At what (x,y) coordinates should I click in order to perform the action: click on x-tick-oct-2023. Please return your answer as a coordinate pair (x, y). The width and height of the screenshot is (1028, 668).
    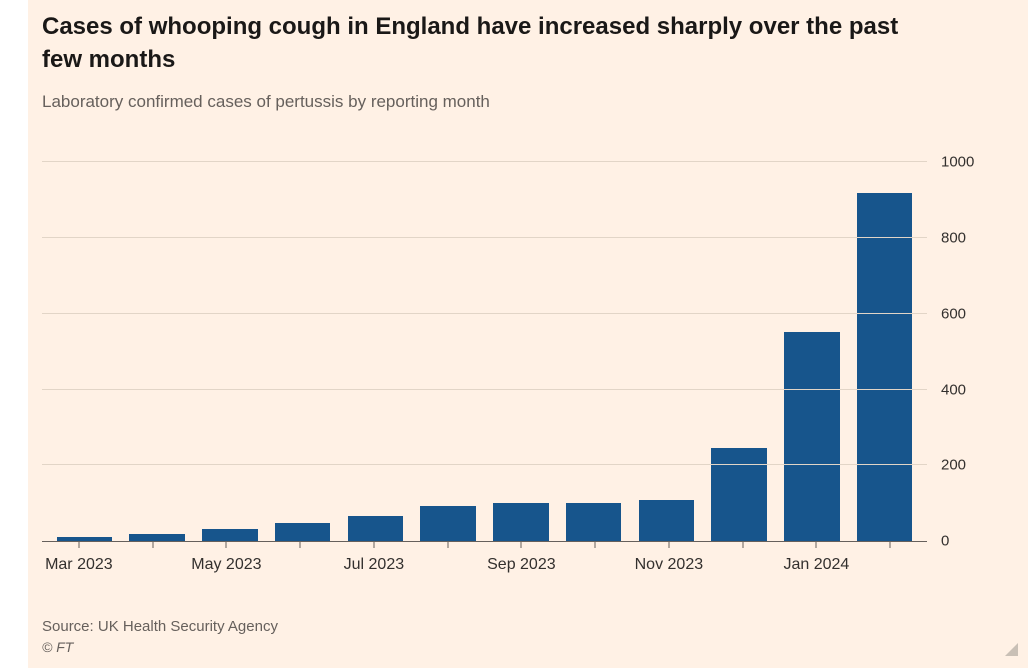
    Looking at the image, I should click on (595, 545).